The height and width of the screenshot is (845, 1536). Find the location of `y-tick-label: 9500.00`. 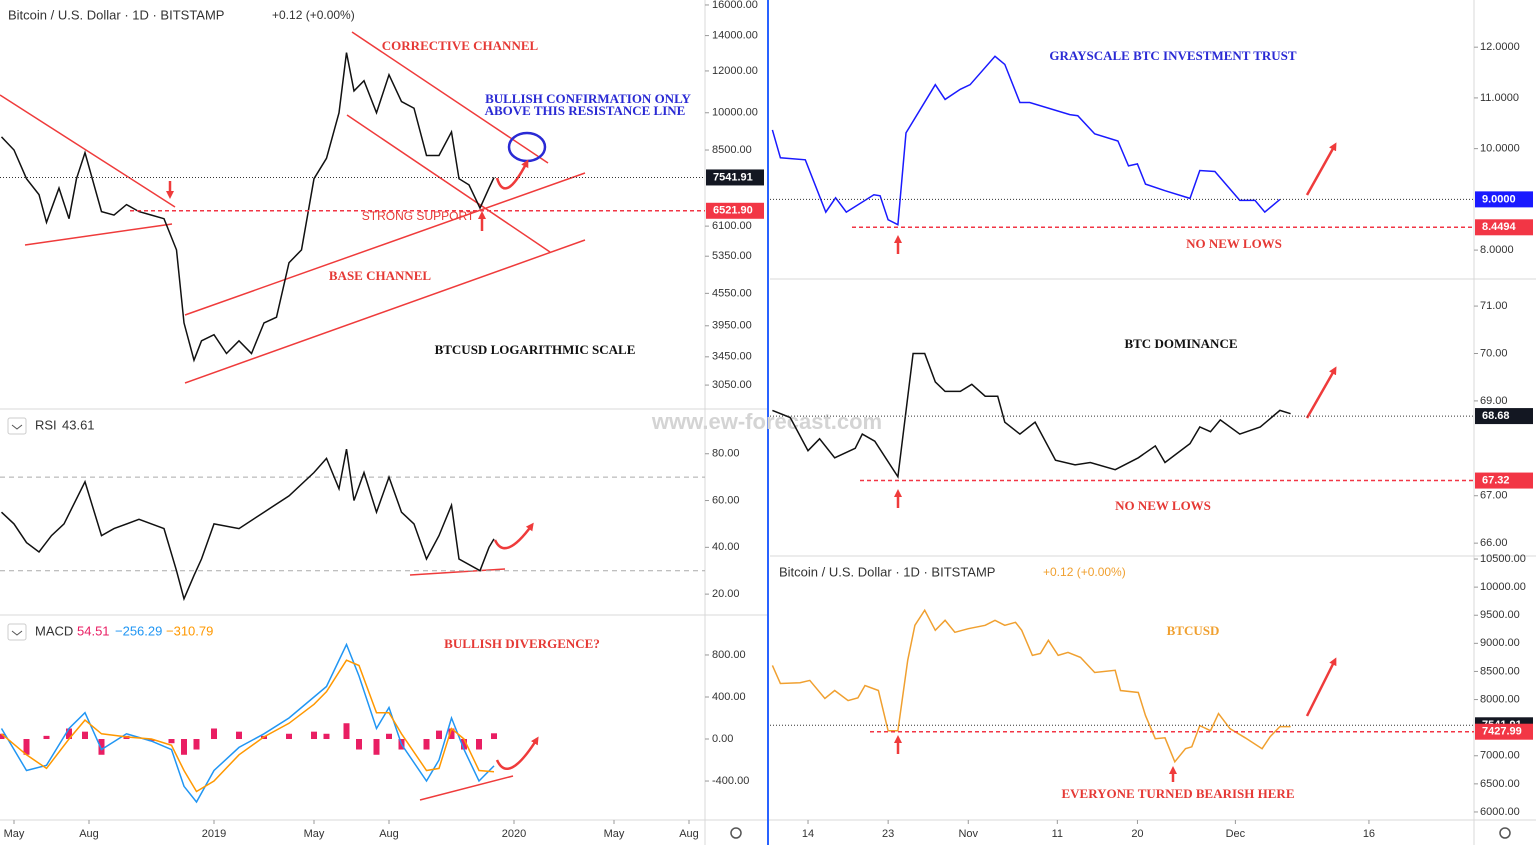

y-tick-label: 9500.00 is located at coordinates (1500, 615).